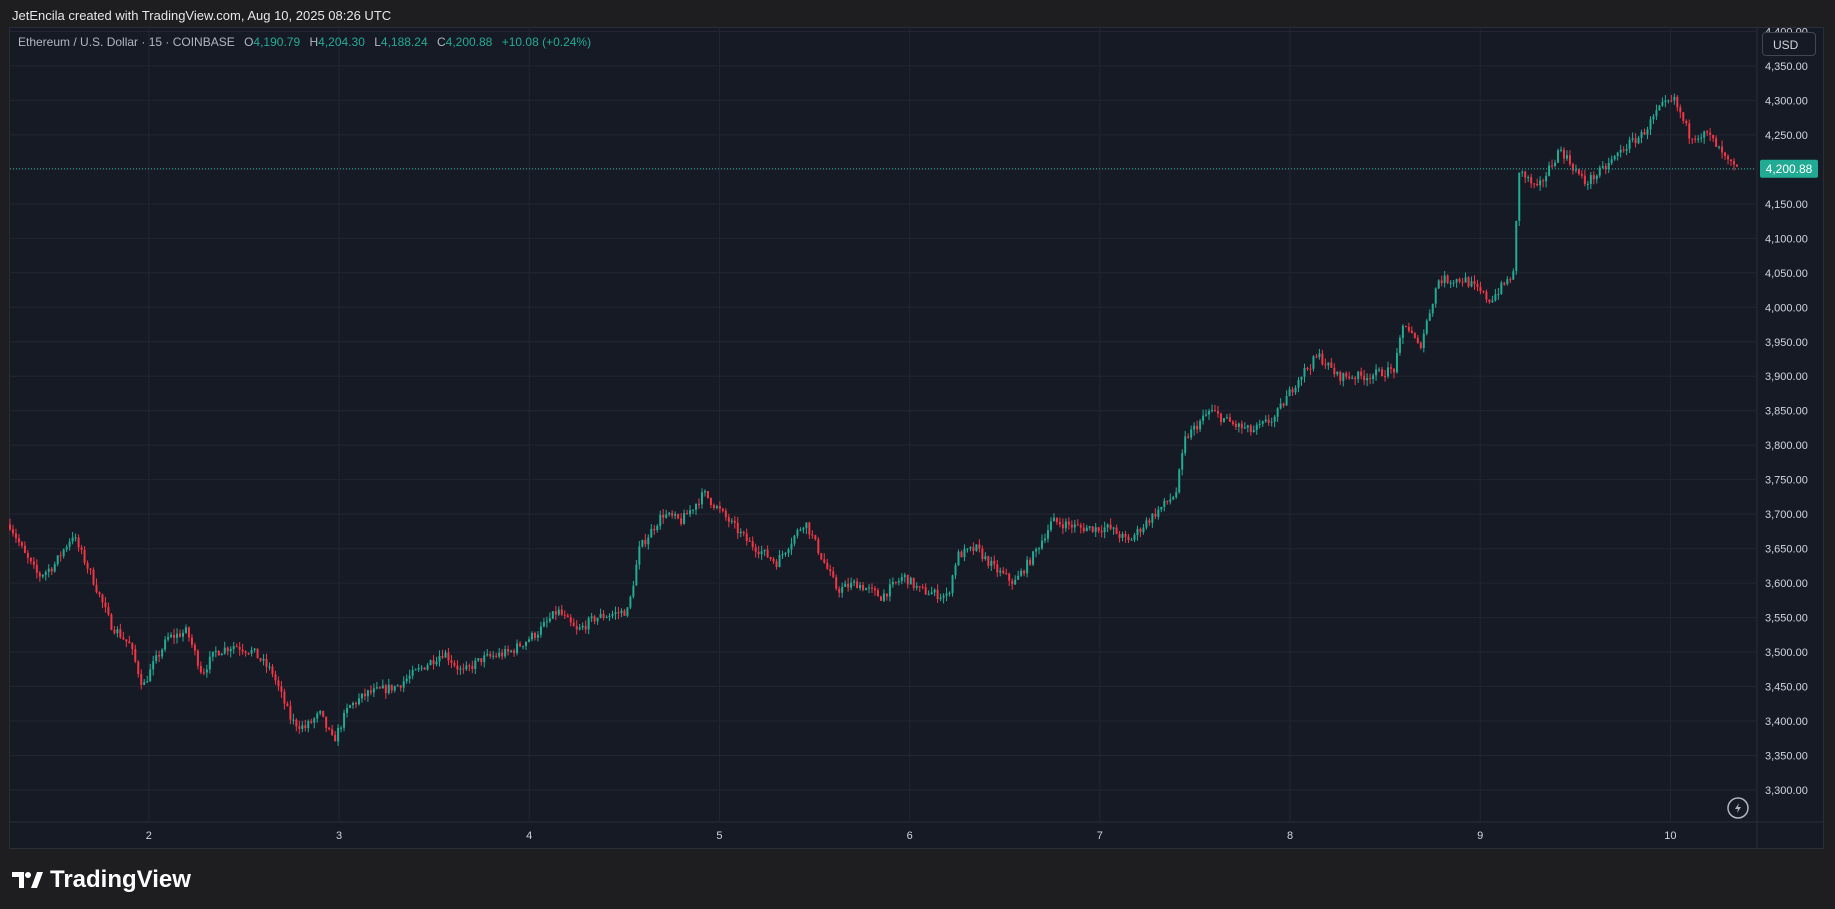  What do you see at coordinates (27, 880) in the screenshot?
I see `tradingview-logo-icon` at bounding box center [27, 880].